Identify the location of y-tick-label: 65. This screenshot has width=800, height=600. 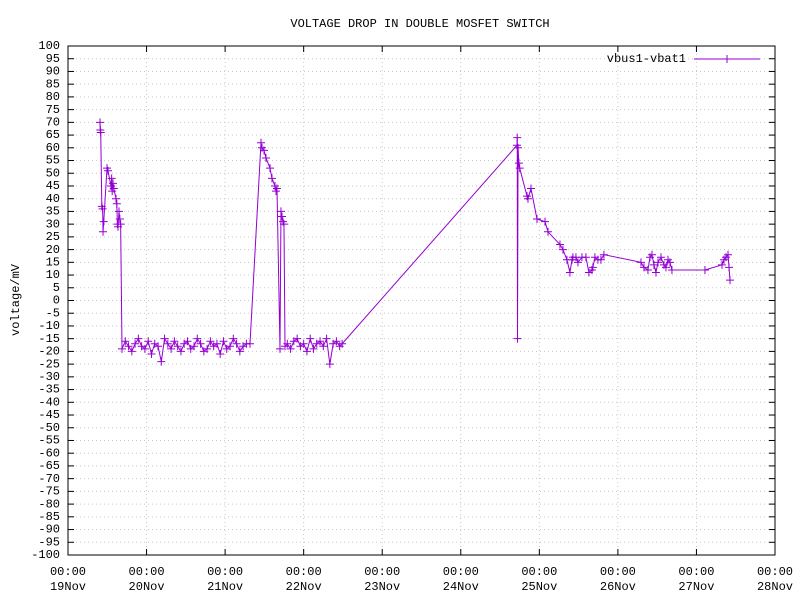
(53, 135).